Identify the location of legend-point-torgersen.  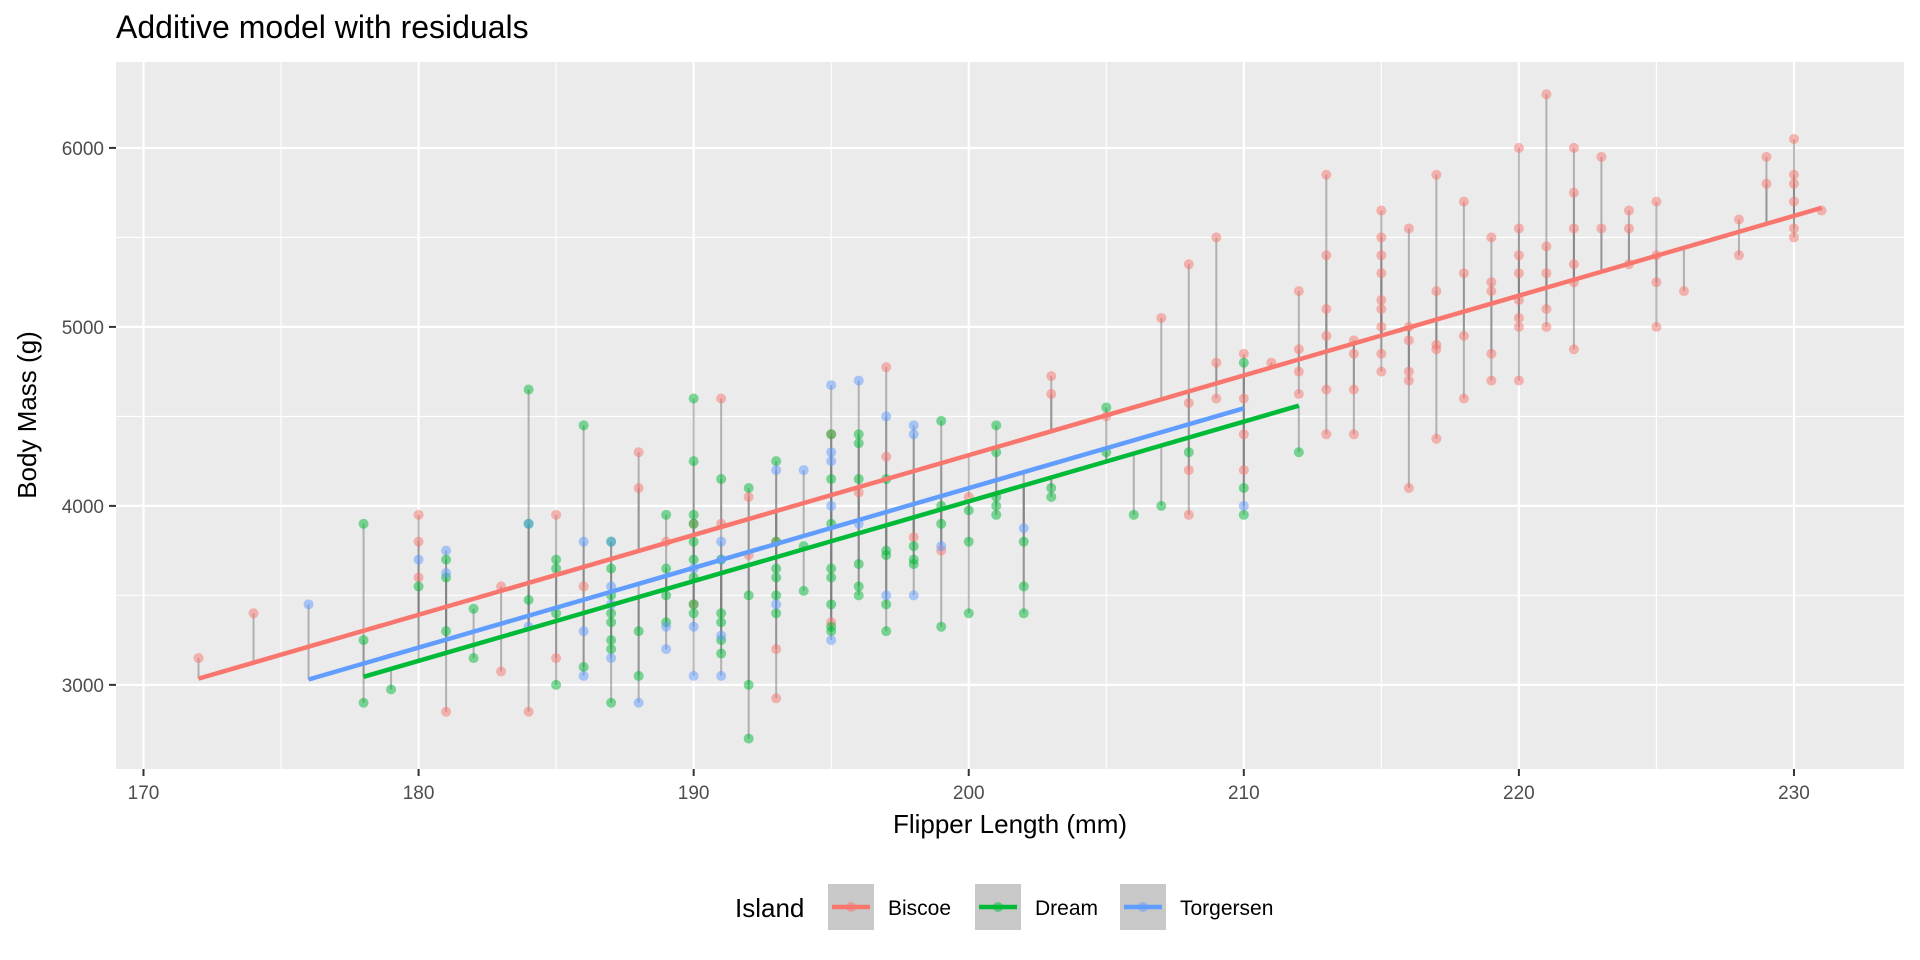
(1143, 907).